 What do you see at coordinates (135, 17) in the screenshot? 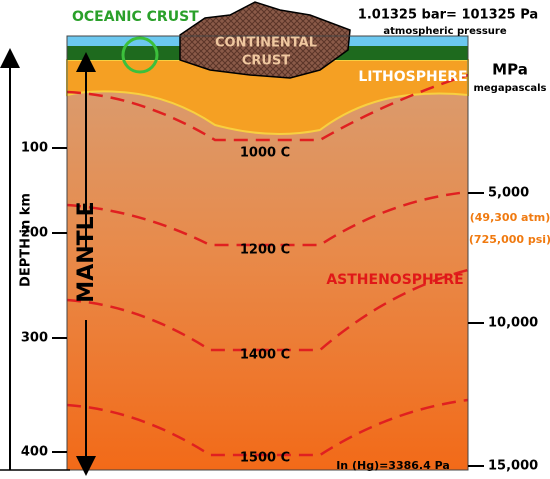
I see `oceanic-crust-label: OCEANIC CRUST` at bounding box center [135, 17].